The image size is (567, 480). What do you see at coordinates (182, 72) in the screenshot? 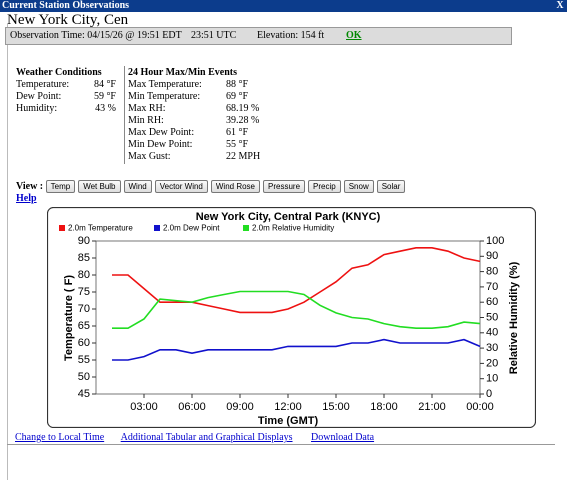
I see `table-title: 24 Hour Max/Min Events` at bounding box center [182, 72].